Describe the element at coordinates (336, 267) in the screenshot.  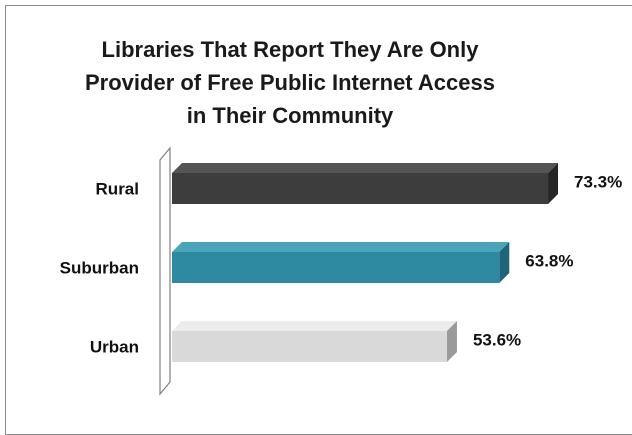
I see `bar-suburban` at that location.